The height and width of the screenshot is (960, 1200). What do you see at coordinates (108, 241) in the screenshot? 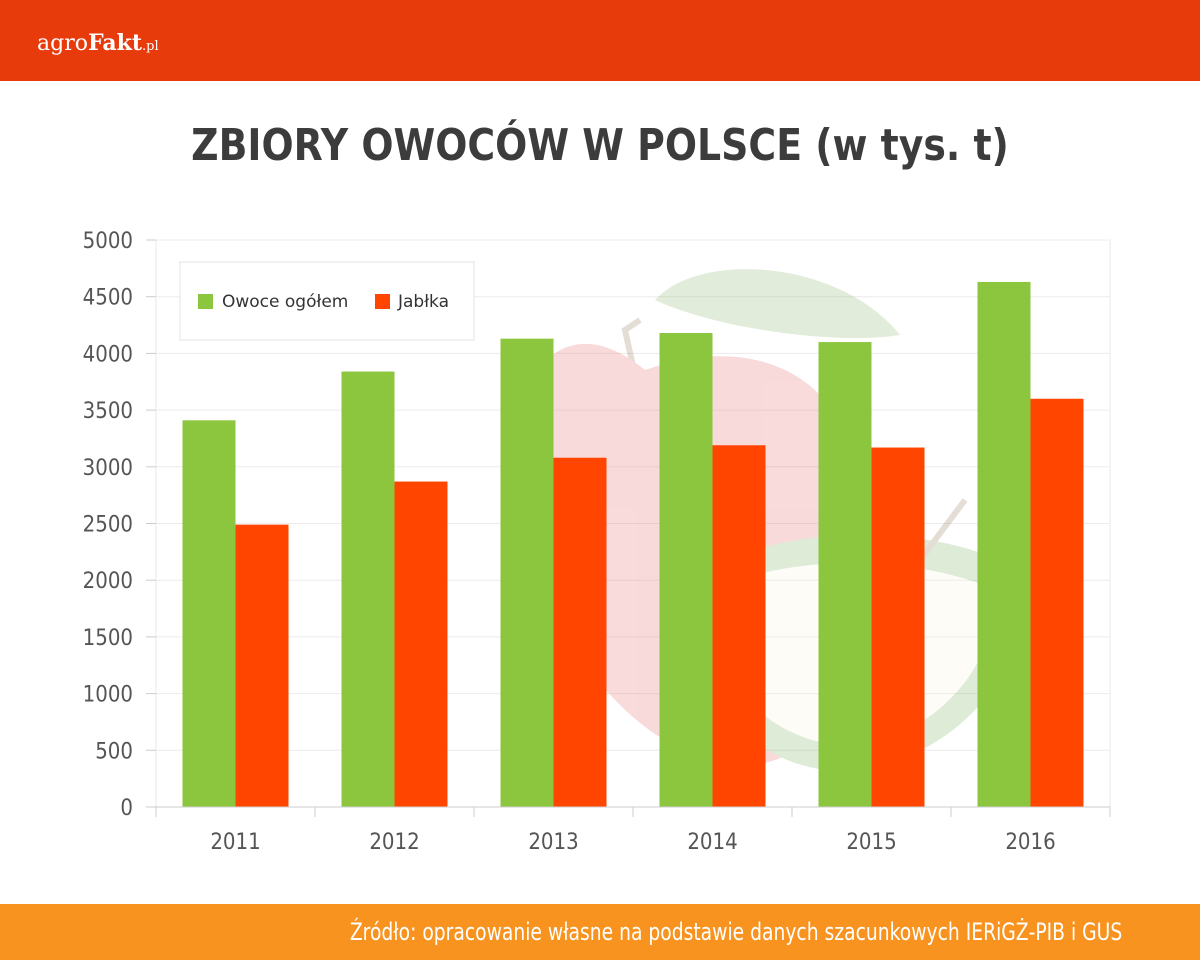
I see `y-tick-label: 5000` at bounding box center [108, 241].